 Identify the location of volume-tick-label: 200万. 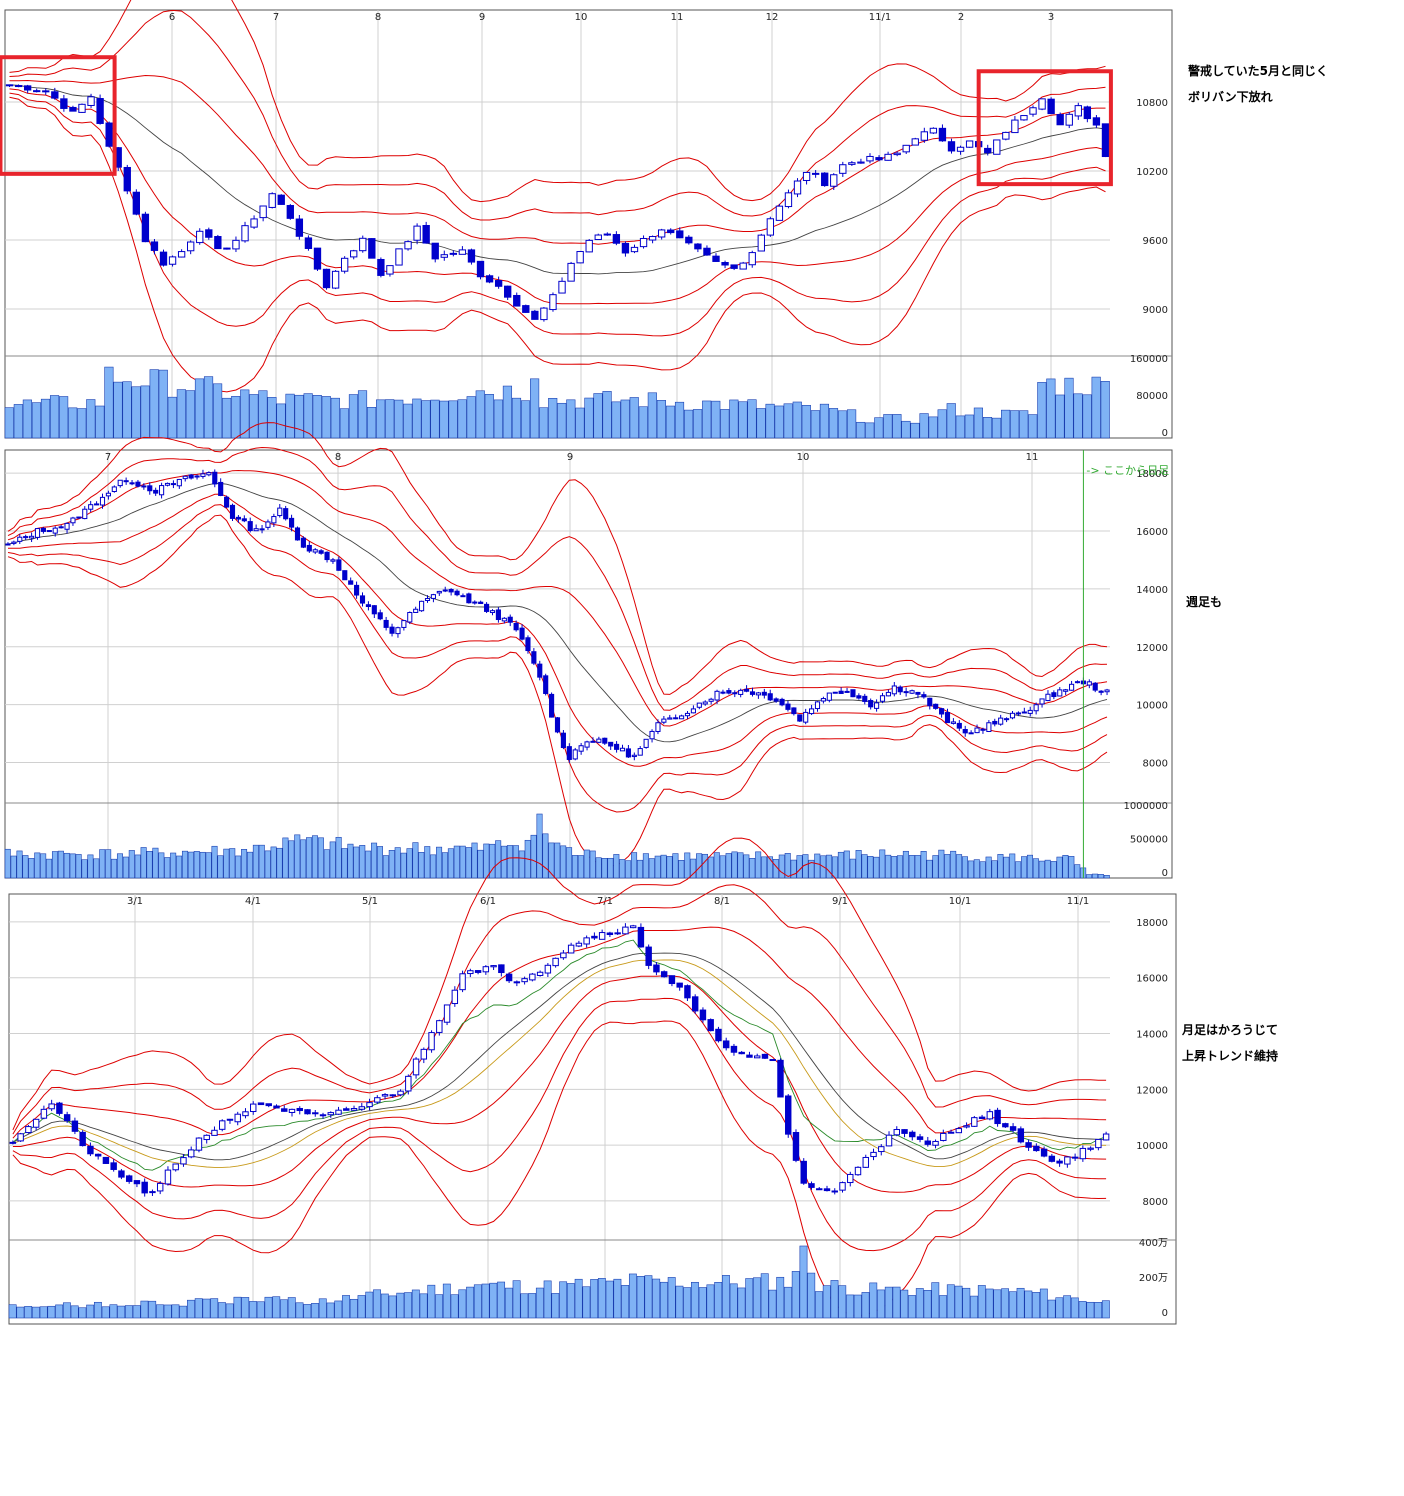
(1153, 1278).